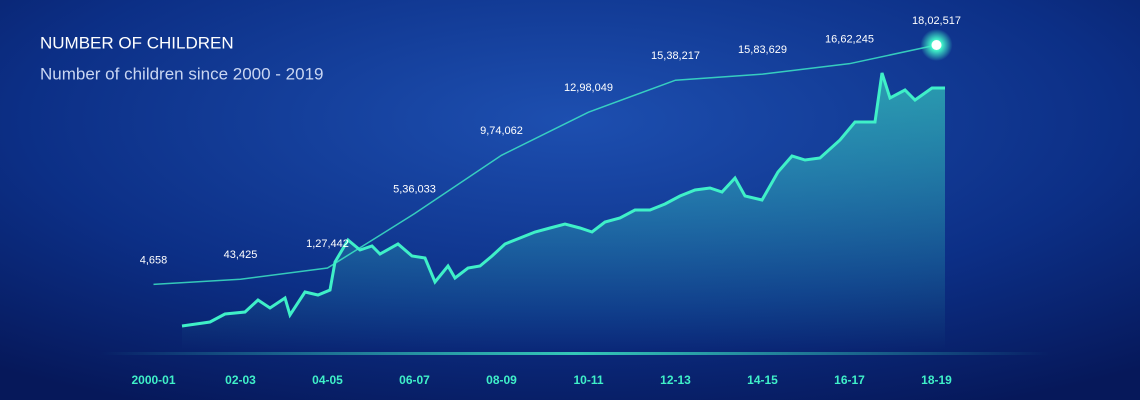 Image resolution: width=1140 pixels, height=400 pixels. What do you see at coordinates (501, 380) in the screenshot?
I see `x-tick-label: 08-09` at bounding box center [501, 380].